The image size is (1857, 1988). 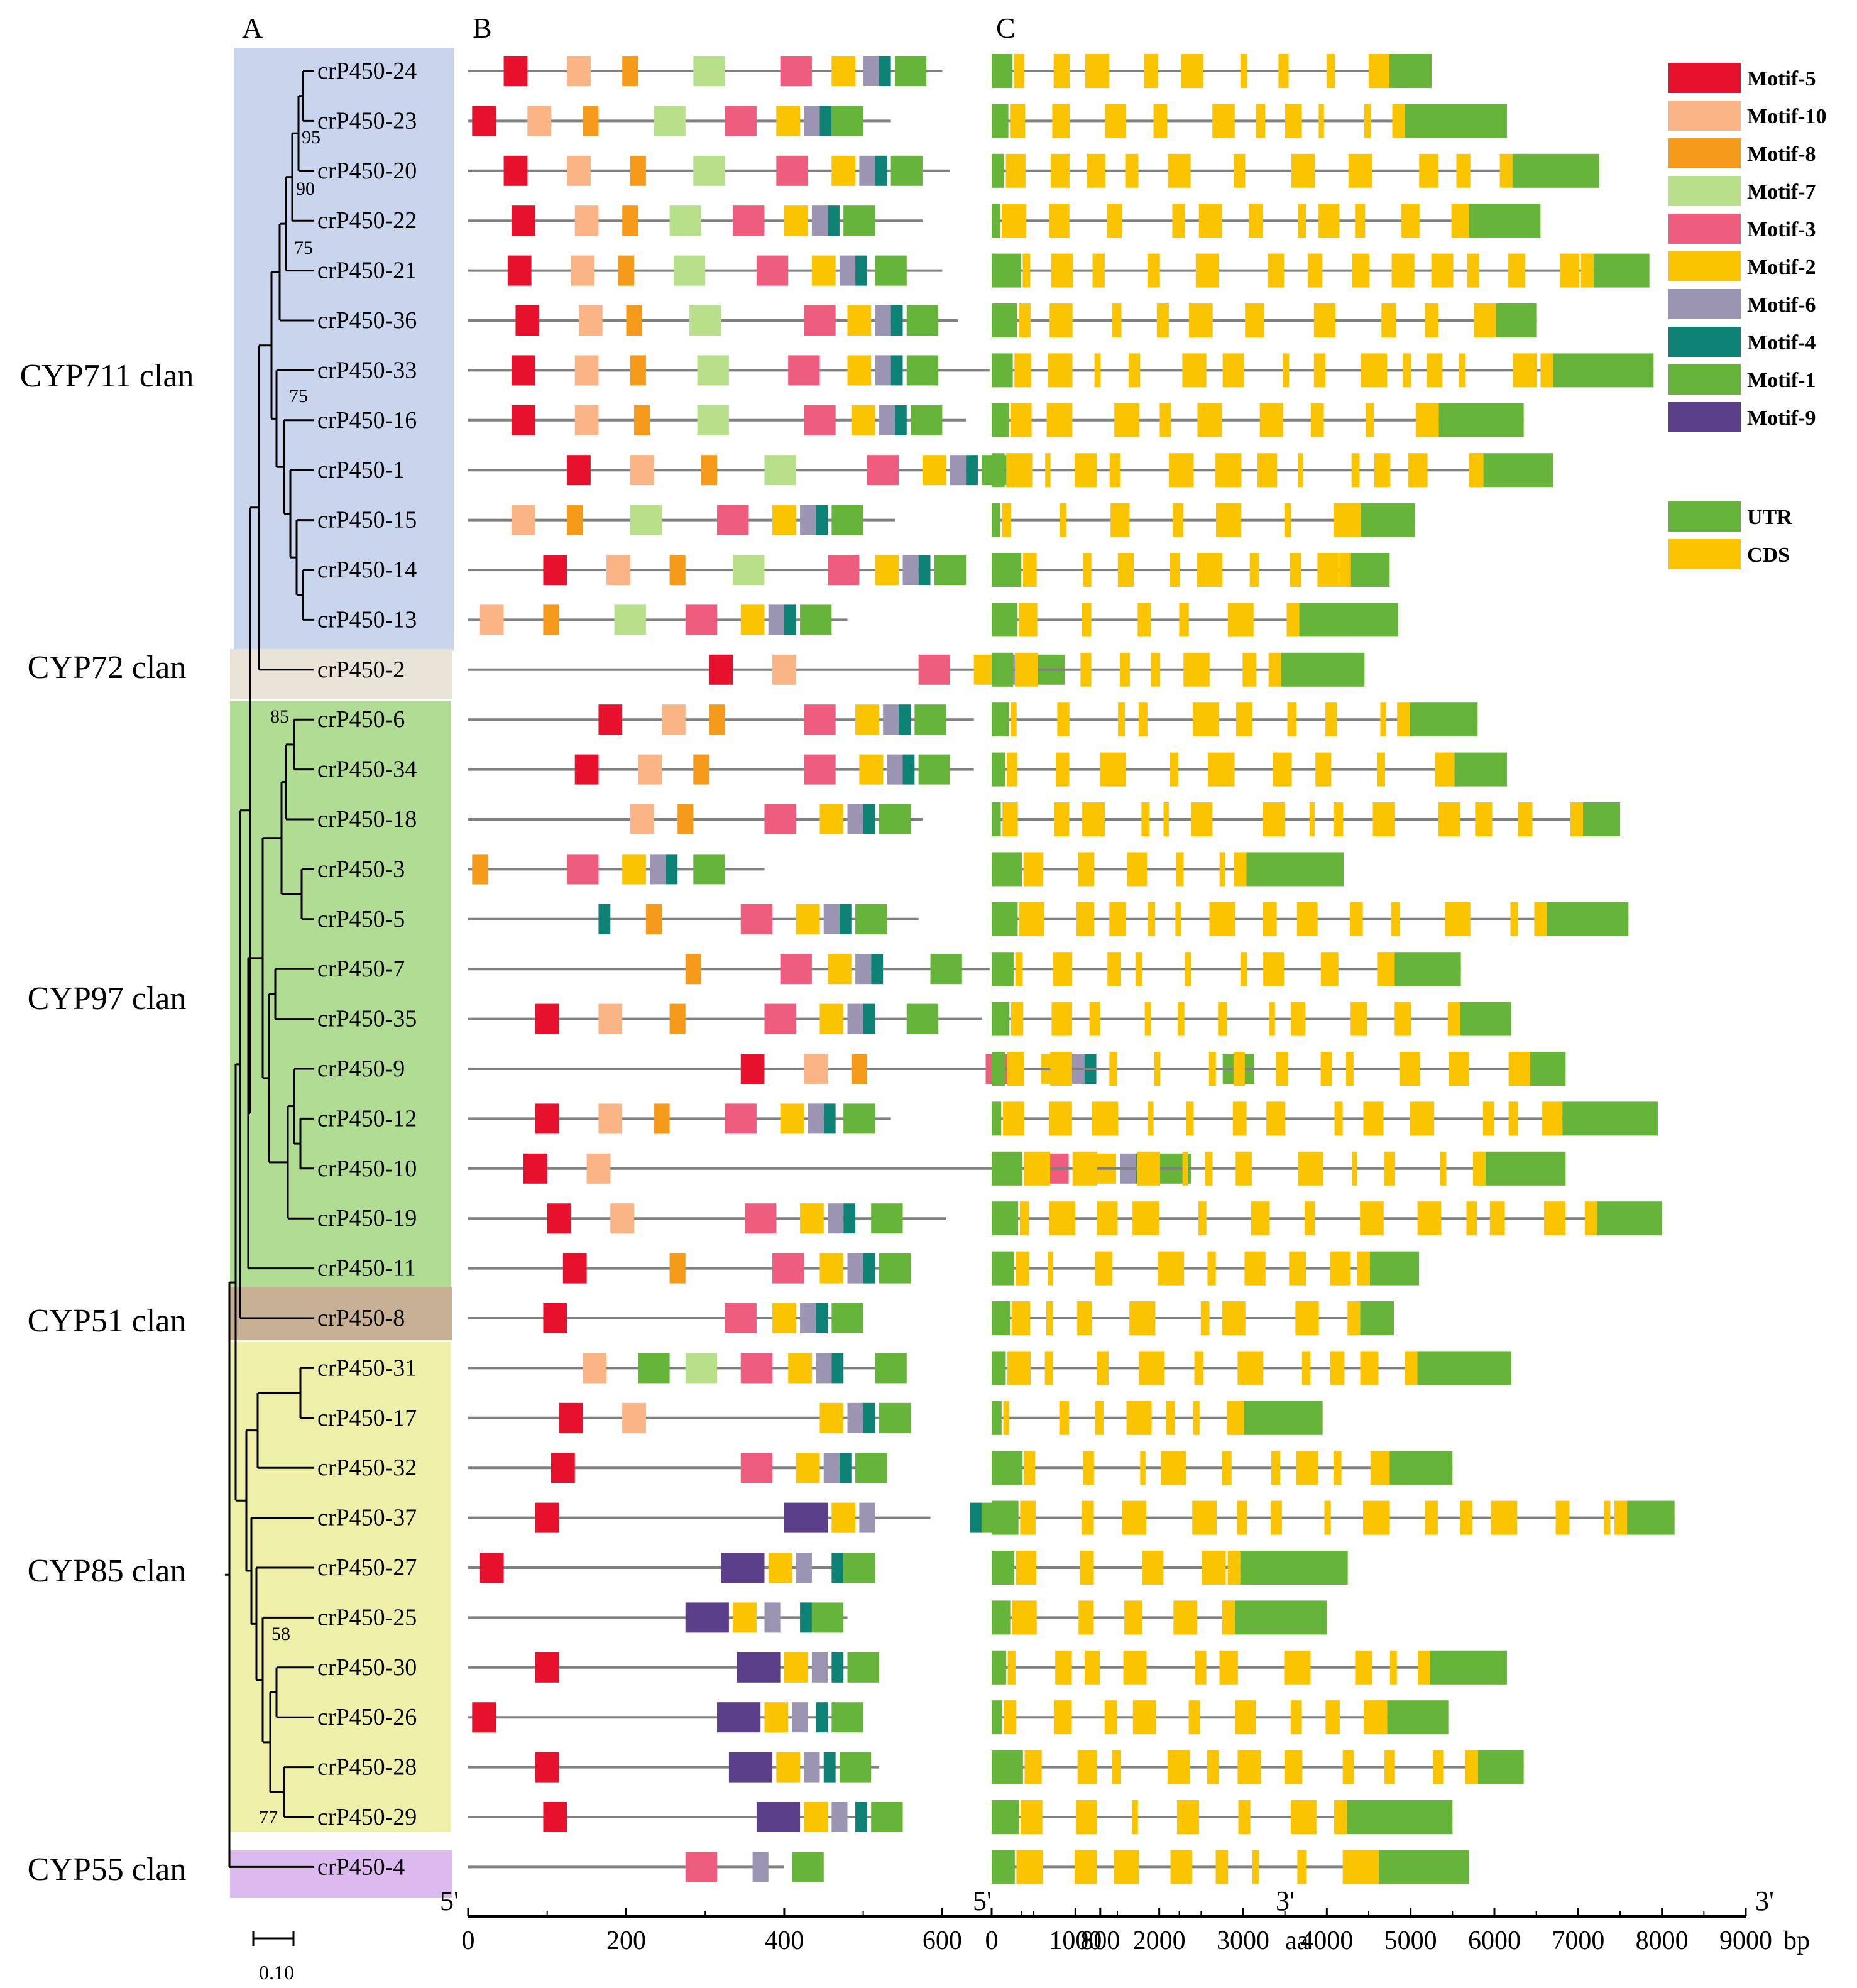 I want to click on gene-label: crP450-19, so click(x=367, y=1218).